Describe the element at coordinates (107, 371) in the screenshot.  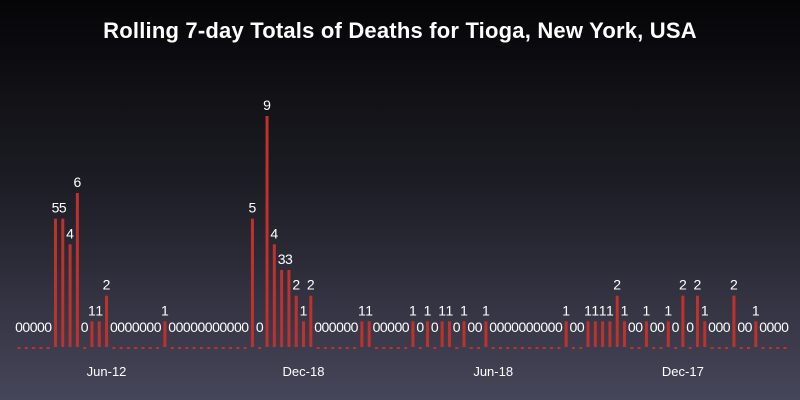
I see `x-tick-label: Jun-12` at that location.